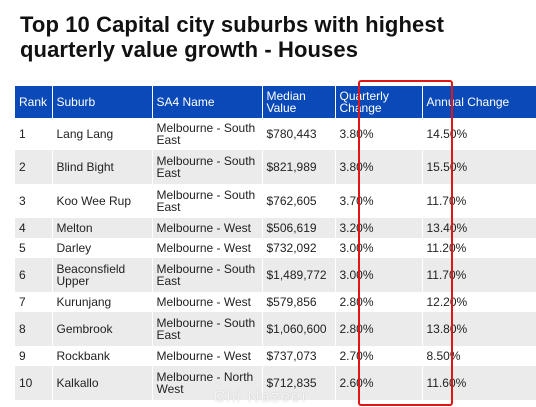 The image size is (536, 407). What do you see at coordinates (102, 228) in the screenshot?
I see `cell-suburb: Melton` at bounding box center [102, 228].